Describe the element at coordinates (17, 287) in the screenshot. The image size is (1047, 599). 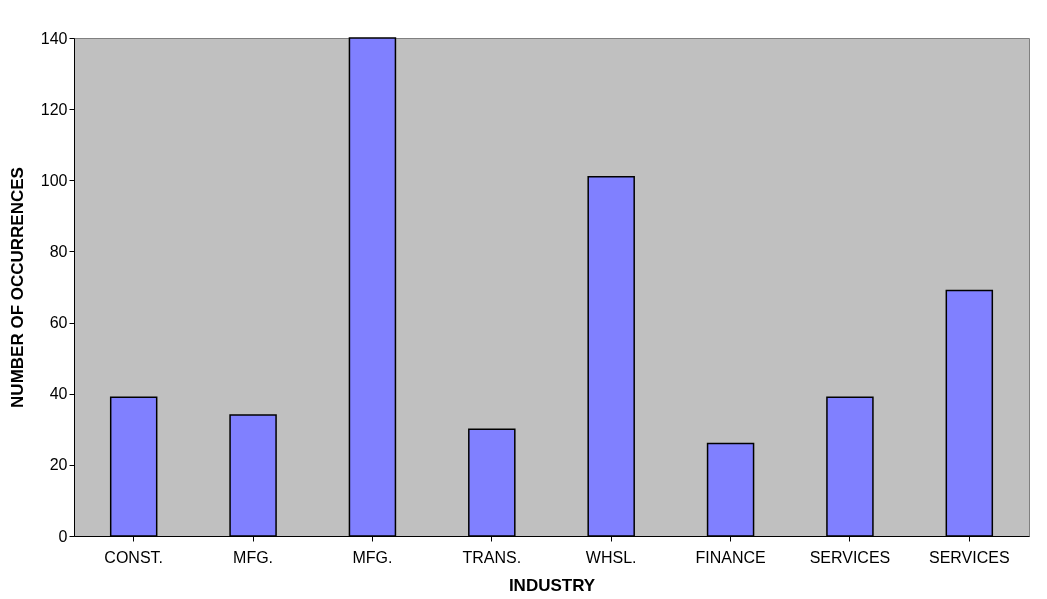
I see `y-axis-title: NUMBER OF OCCURRENCES` at that location.